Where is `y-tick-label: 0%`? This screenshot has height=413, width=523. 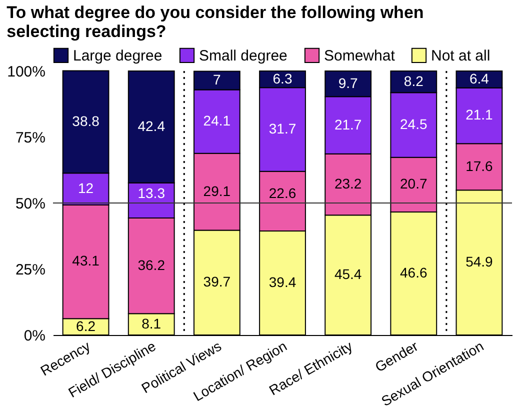
y-tick-label: 0% is located at coordinates (35, 336).